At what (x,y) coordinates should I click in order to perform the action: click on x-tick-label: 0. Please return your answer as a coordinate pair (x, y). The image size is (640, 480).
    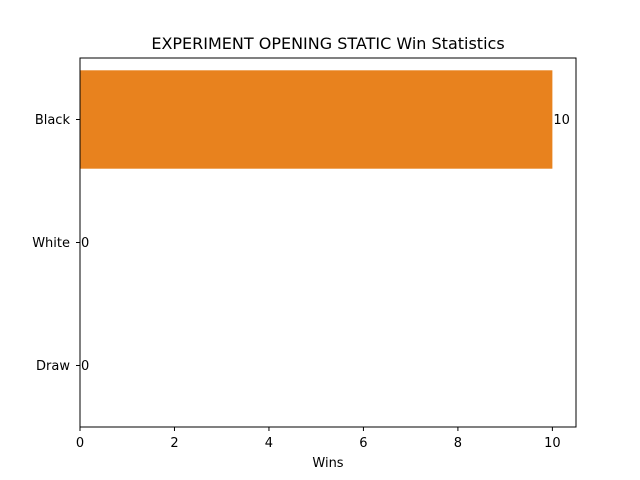
    Looking at the image, I should click on (80, 443).